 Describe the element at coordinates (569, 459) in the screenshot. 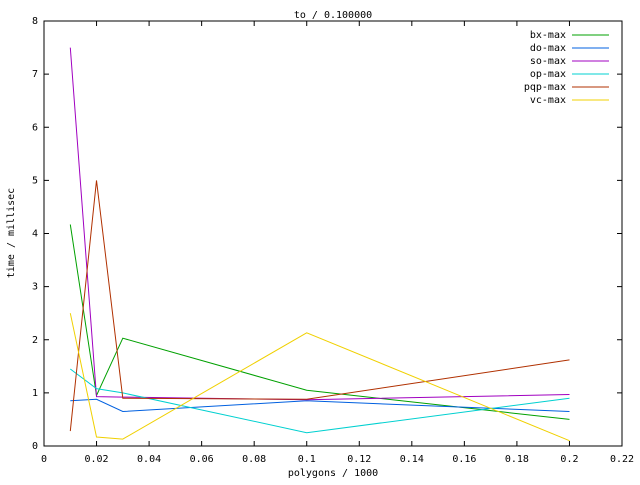

I see `x-tick-label: 0.2` at that location.